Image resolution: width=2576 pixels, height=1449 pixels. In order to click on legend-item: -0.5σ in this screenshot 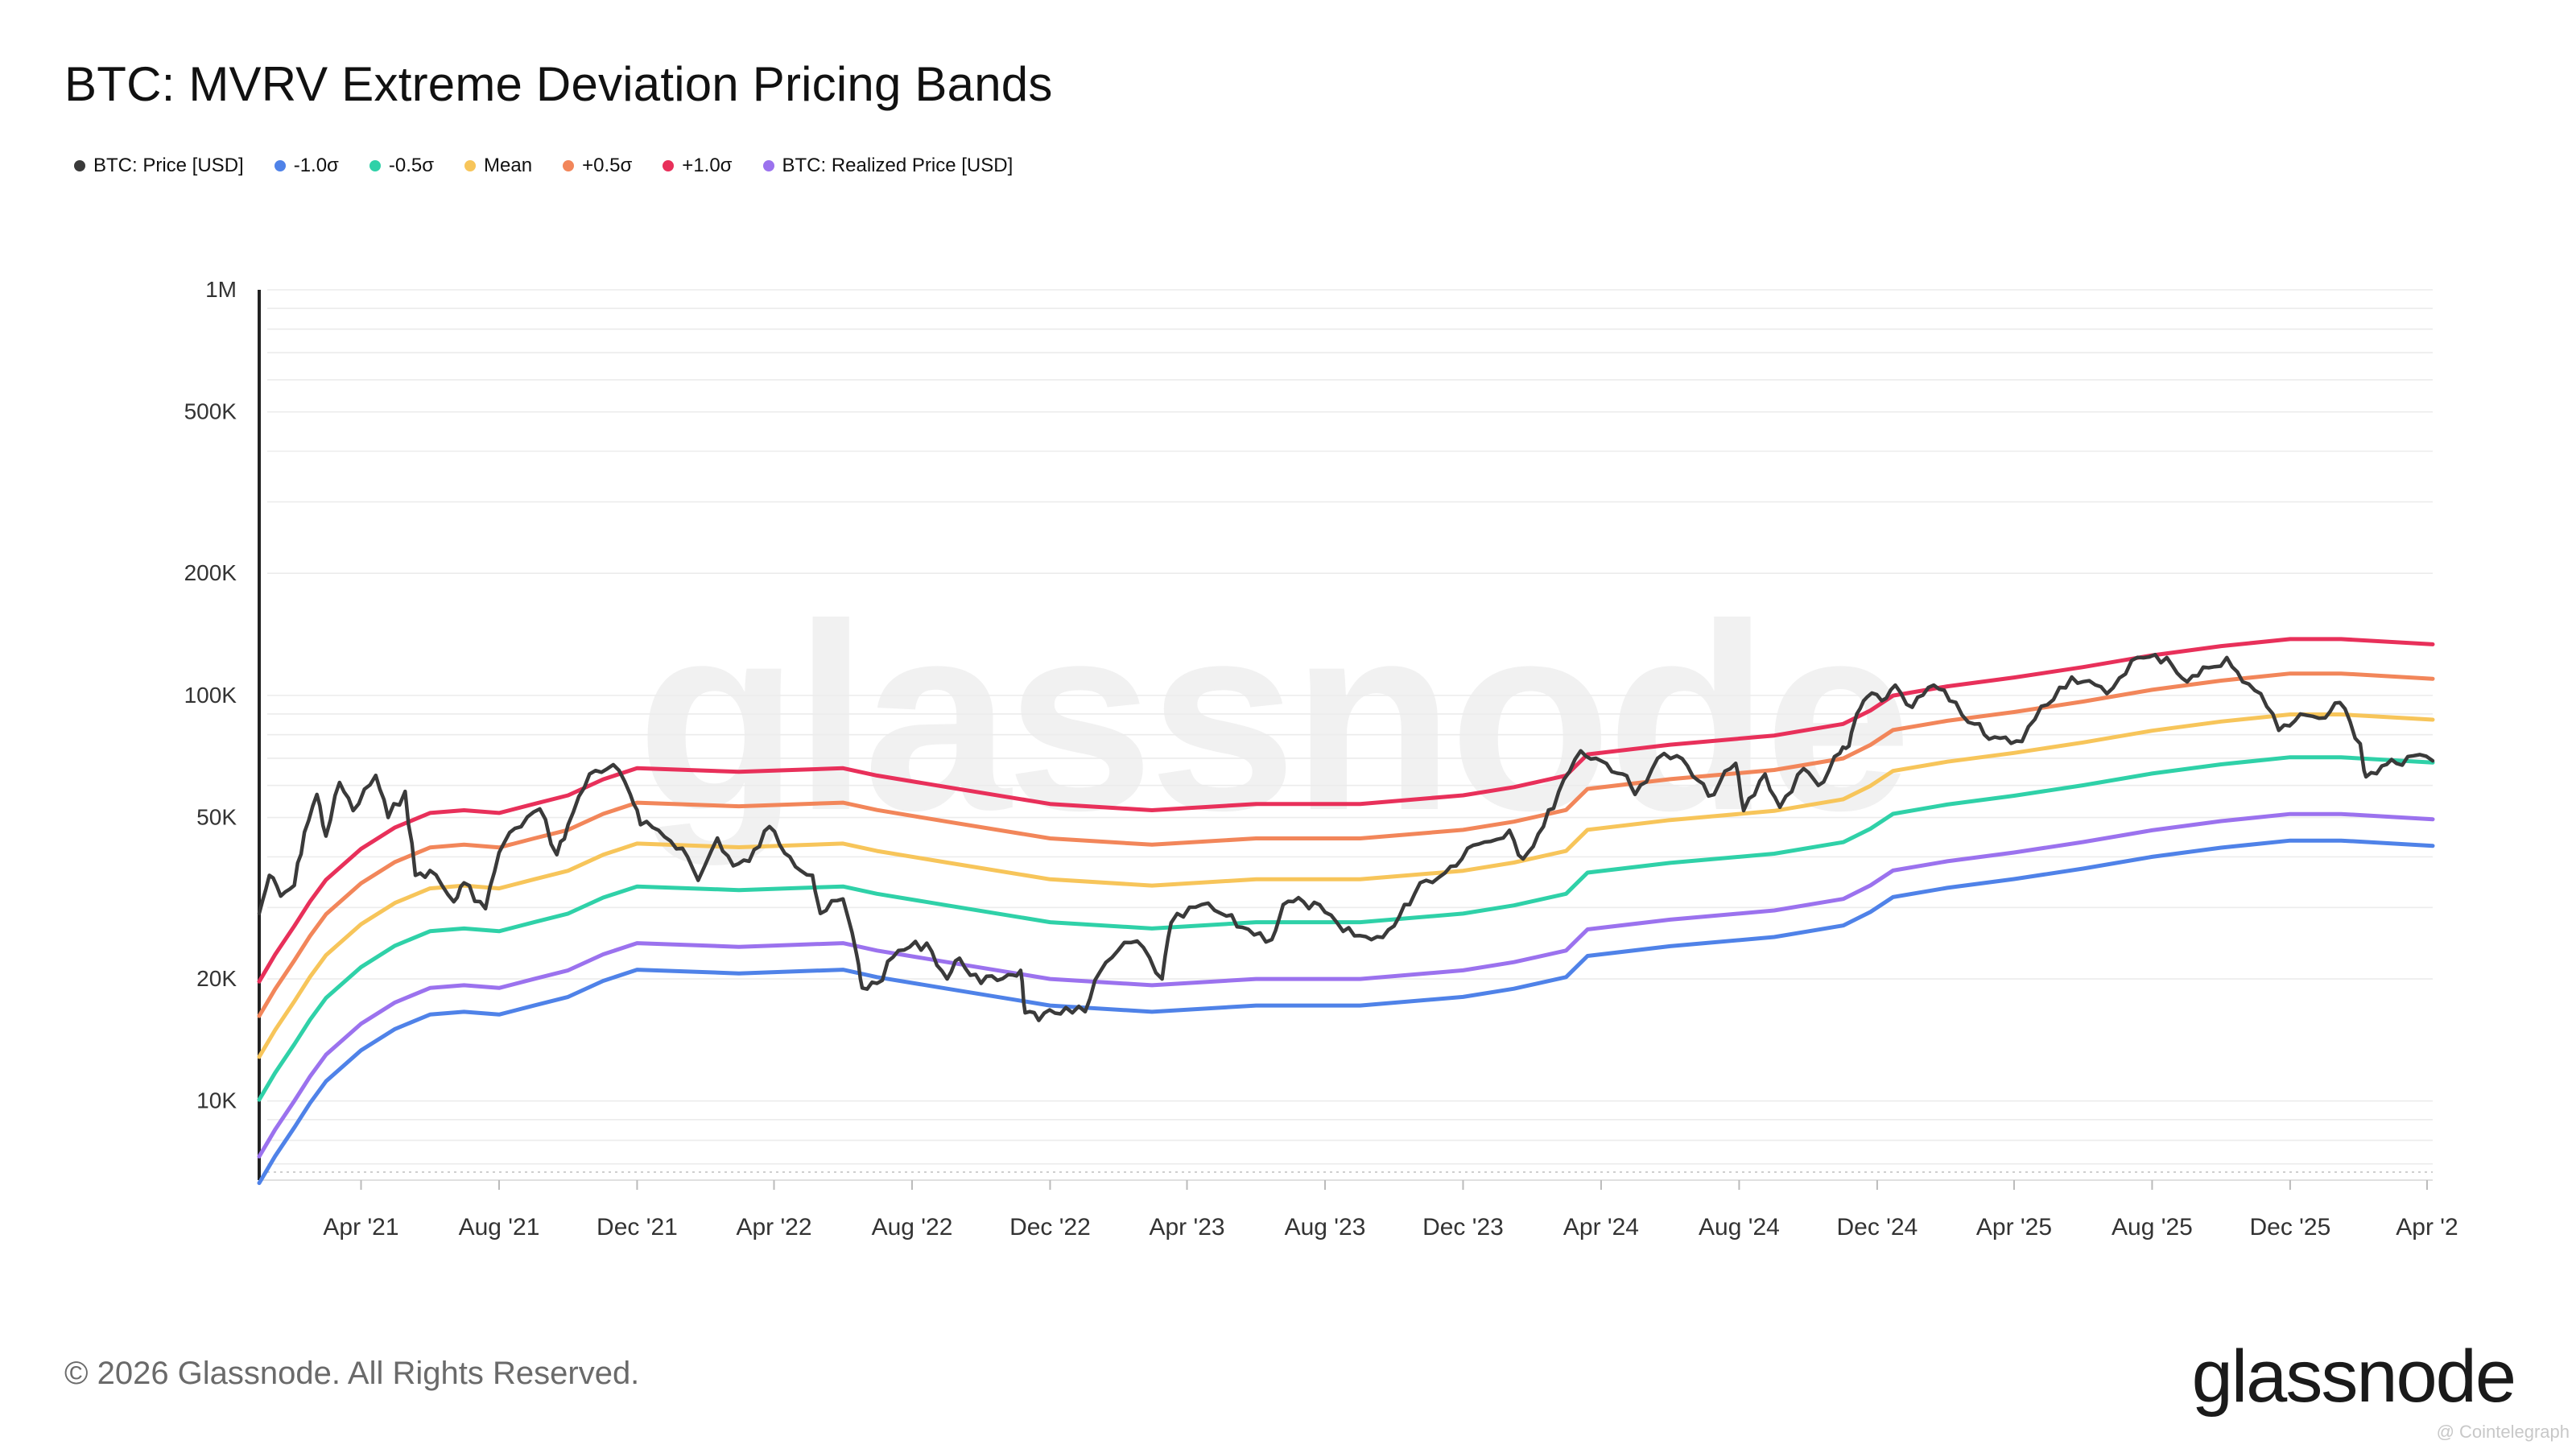, I will do `click(401, 166)`.